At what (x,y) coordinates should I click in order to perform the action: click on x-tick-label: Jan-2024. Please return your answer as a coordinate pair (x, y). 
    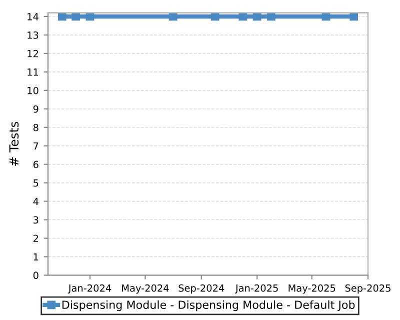
    Looking at the image, I should click on (90, 289).